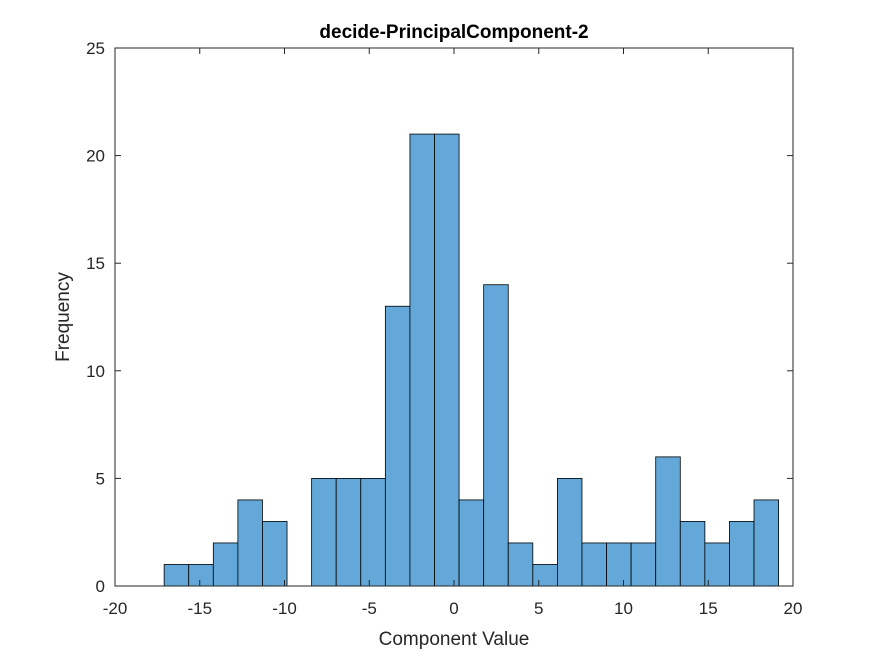  Describe the element at coordinates (100, 586) in the screenshot. I see `y-tick-label: 0` at that location.